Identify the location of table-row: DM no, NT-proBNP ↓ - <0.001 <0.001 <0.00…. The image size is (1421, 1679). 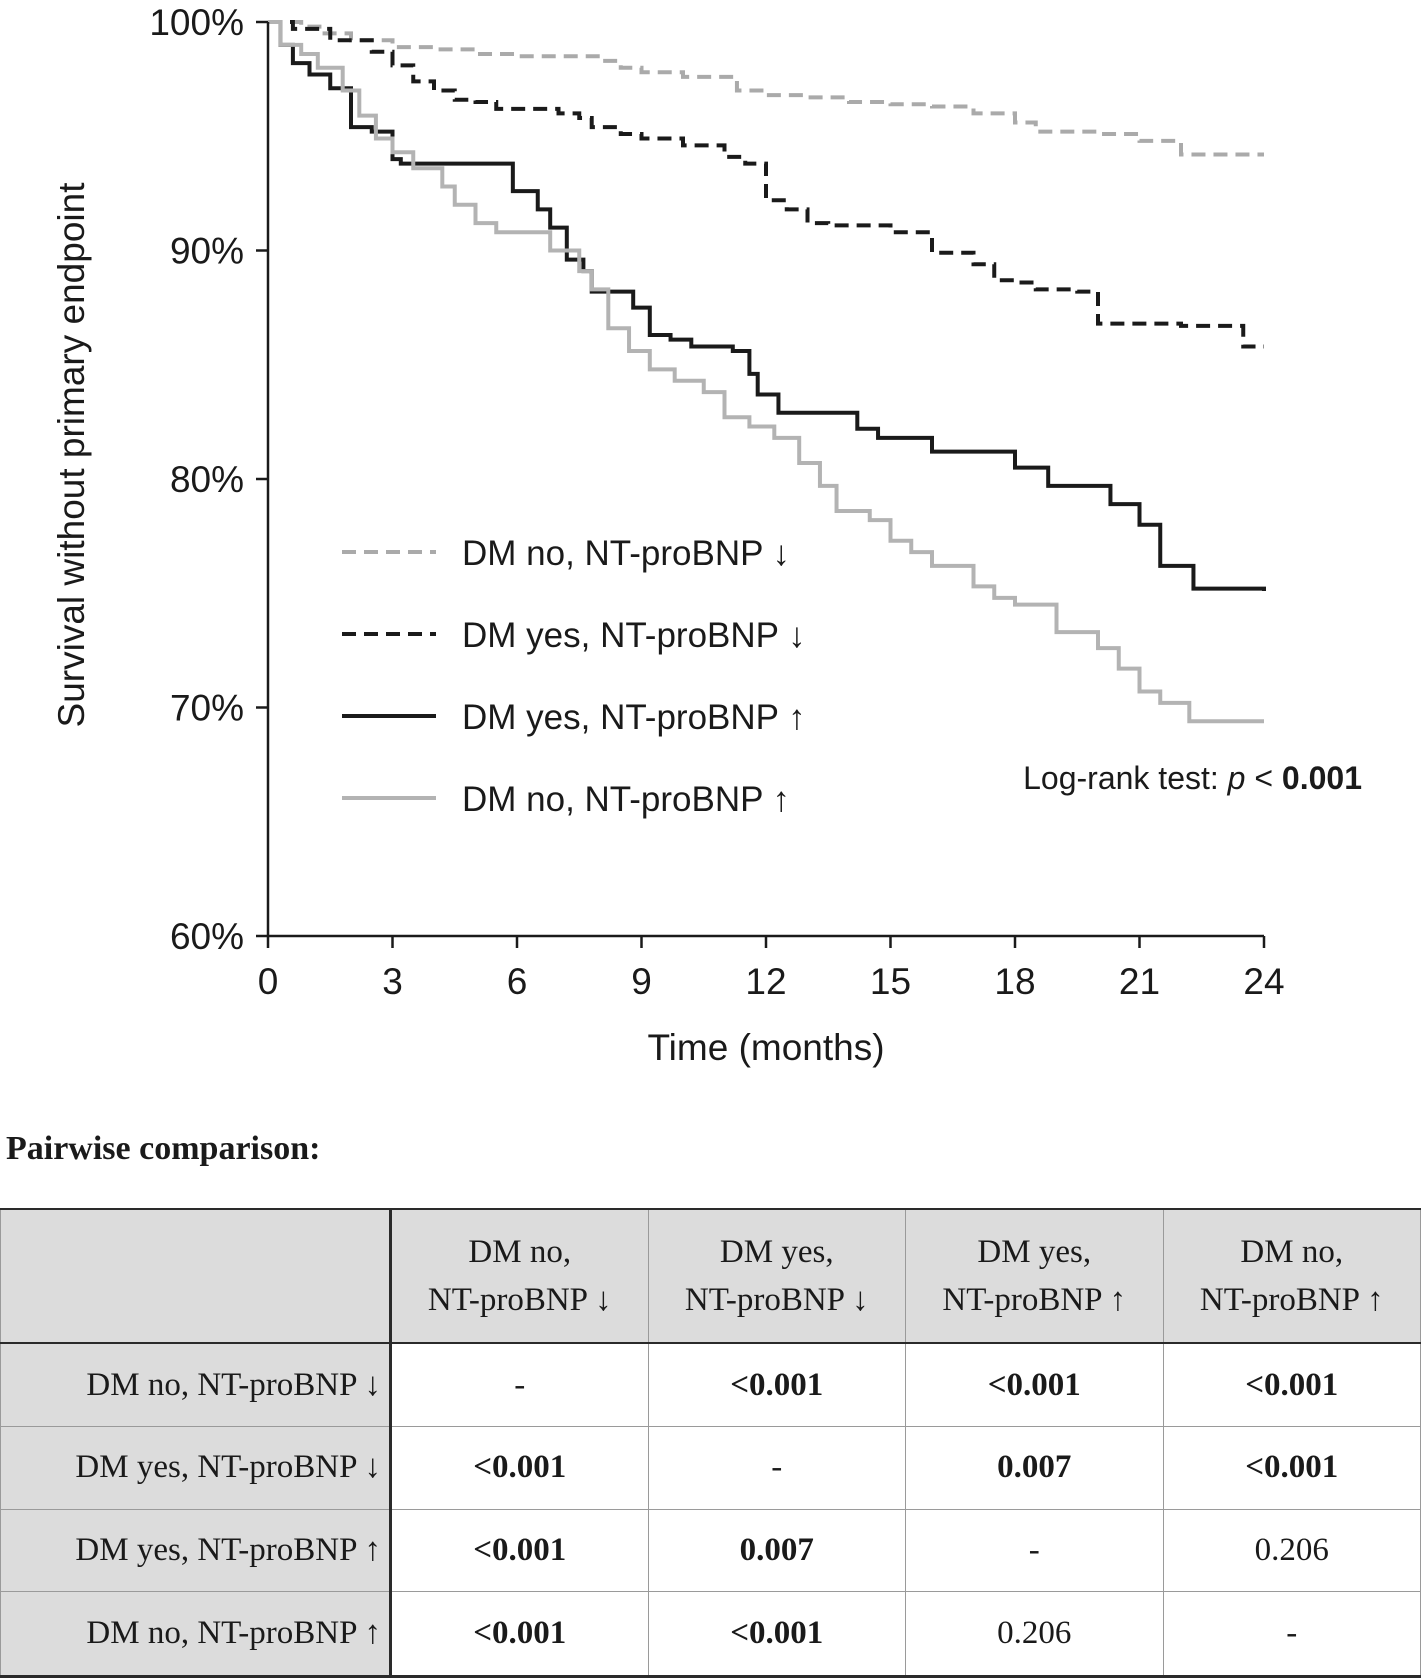
(710, 1385).